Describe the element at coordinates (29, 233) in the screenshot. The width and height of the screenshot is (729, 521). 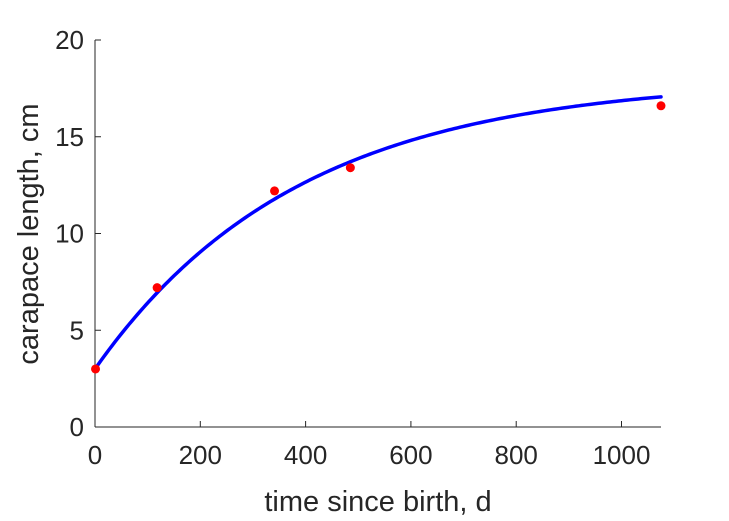
I see `y-axis-title: carapace length, cm` at that location.